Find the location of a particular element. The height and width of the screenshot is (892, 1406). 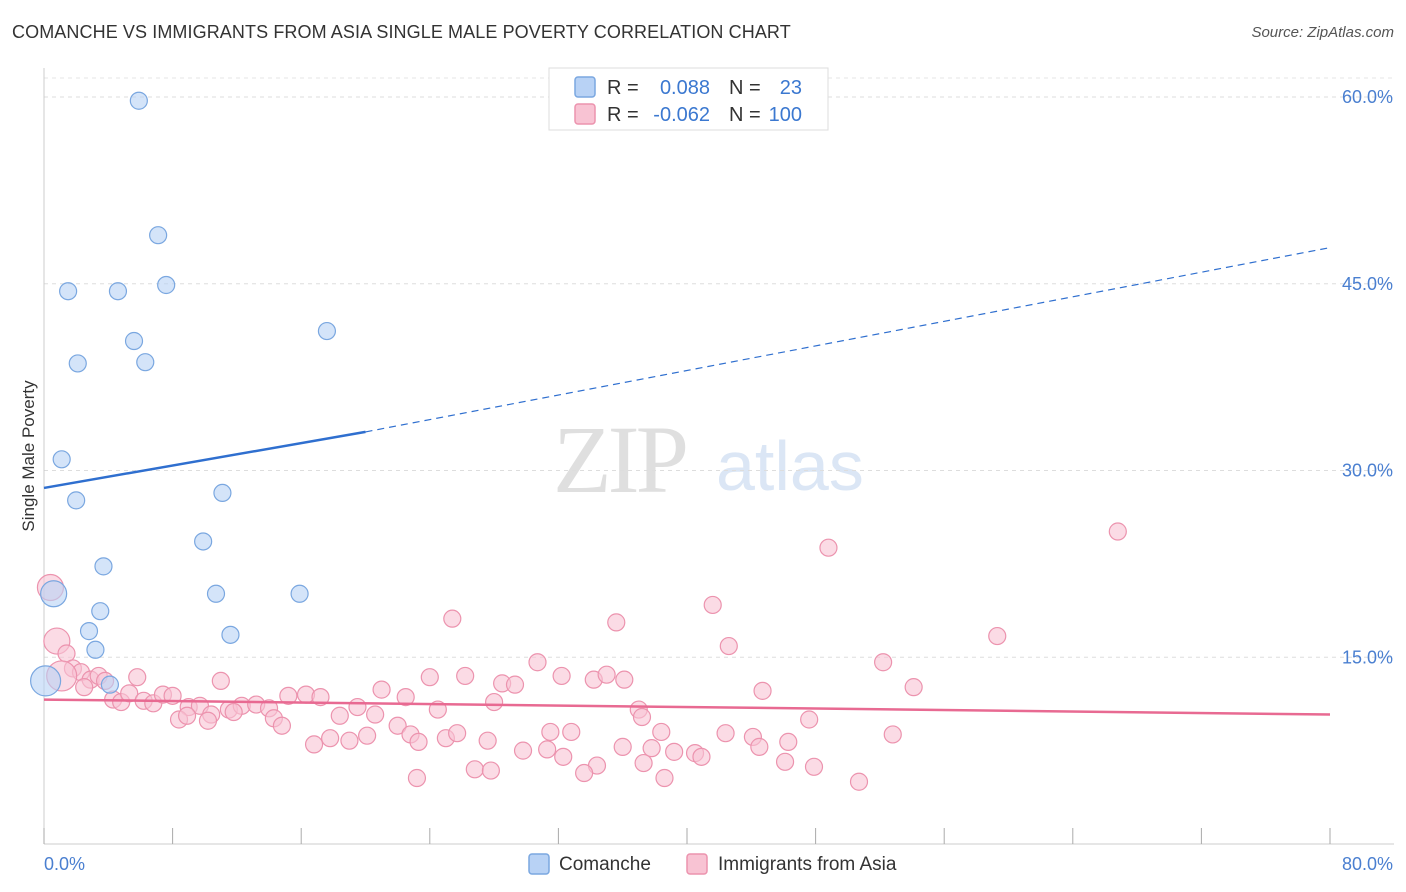

legend-swatch-comanche is located at coordinates (585, 87).